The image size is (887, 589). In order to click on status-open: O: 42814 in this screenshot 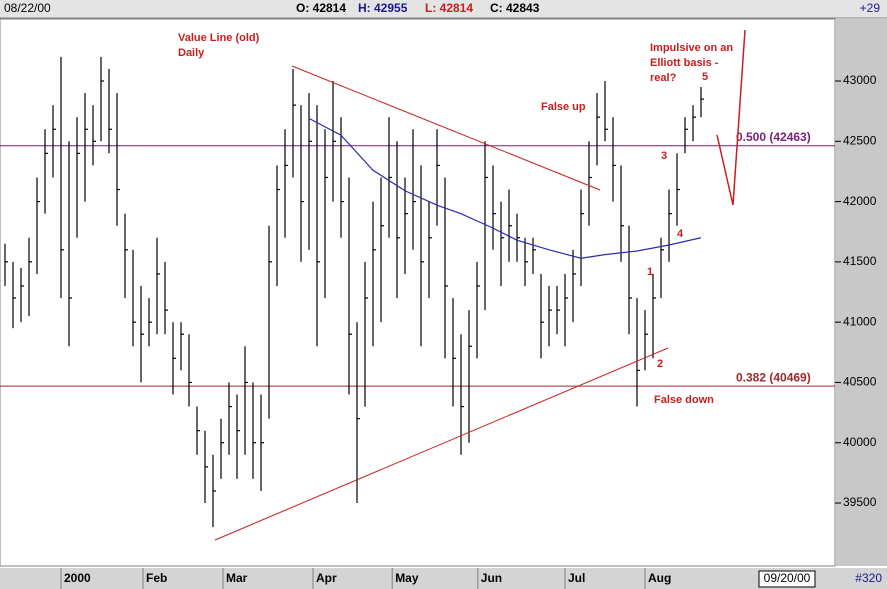, I will do `click(321, 8)`.